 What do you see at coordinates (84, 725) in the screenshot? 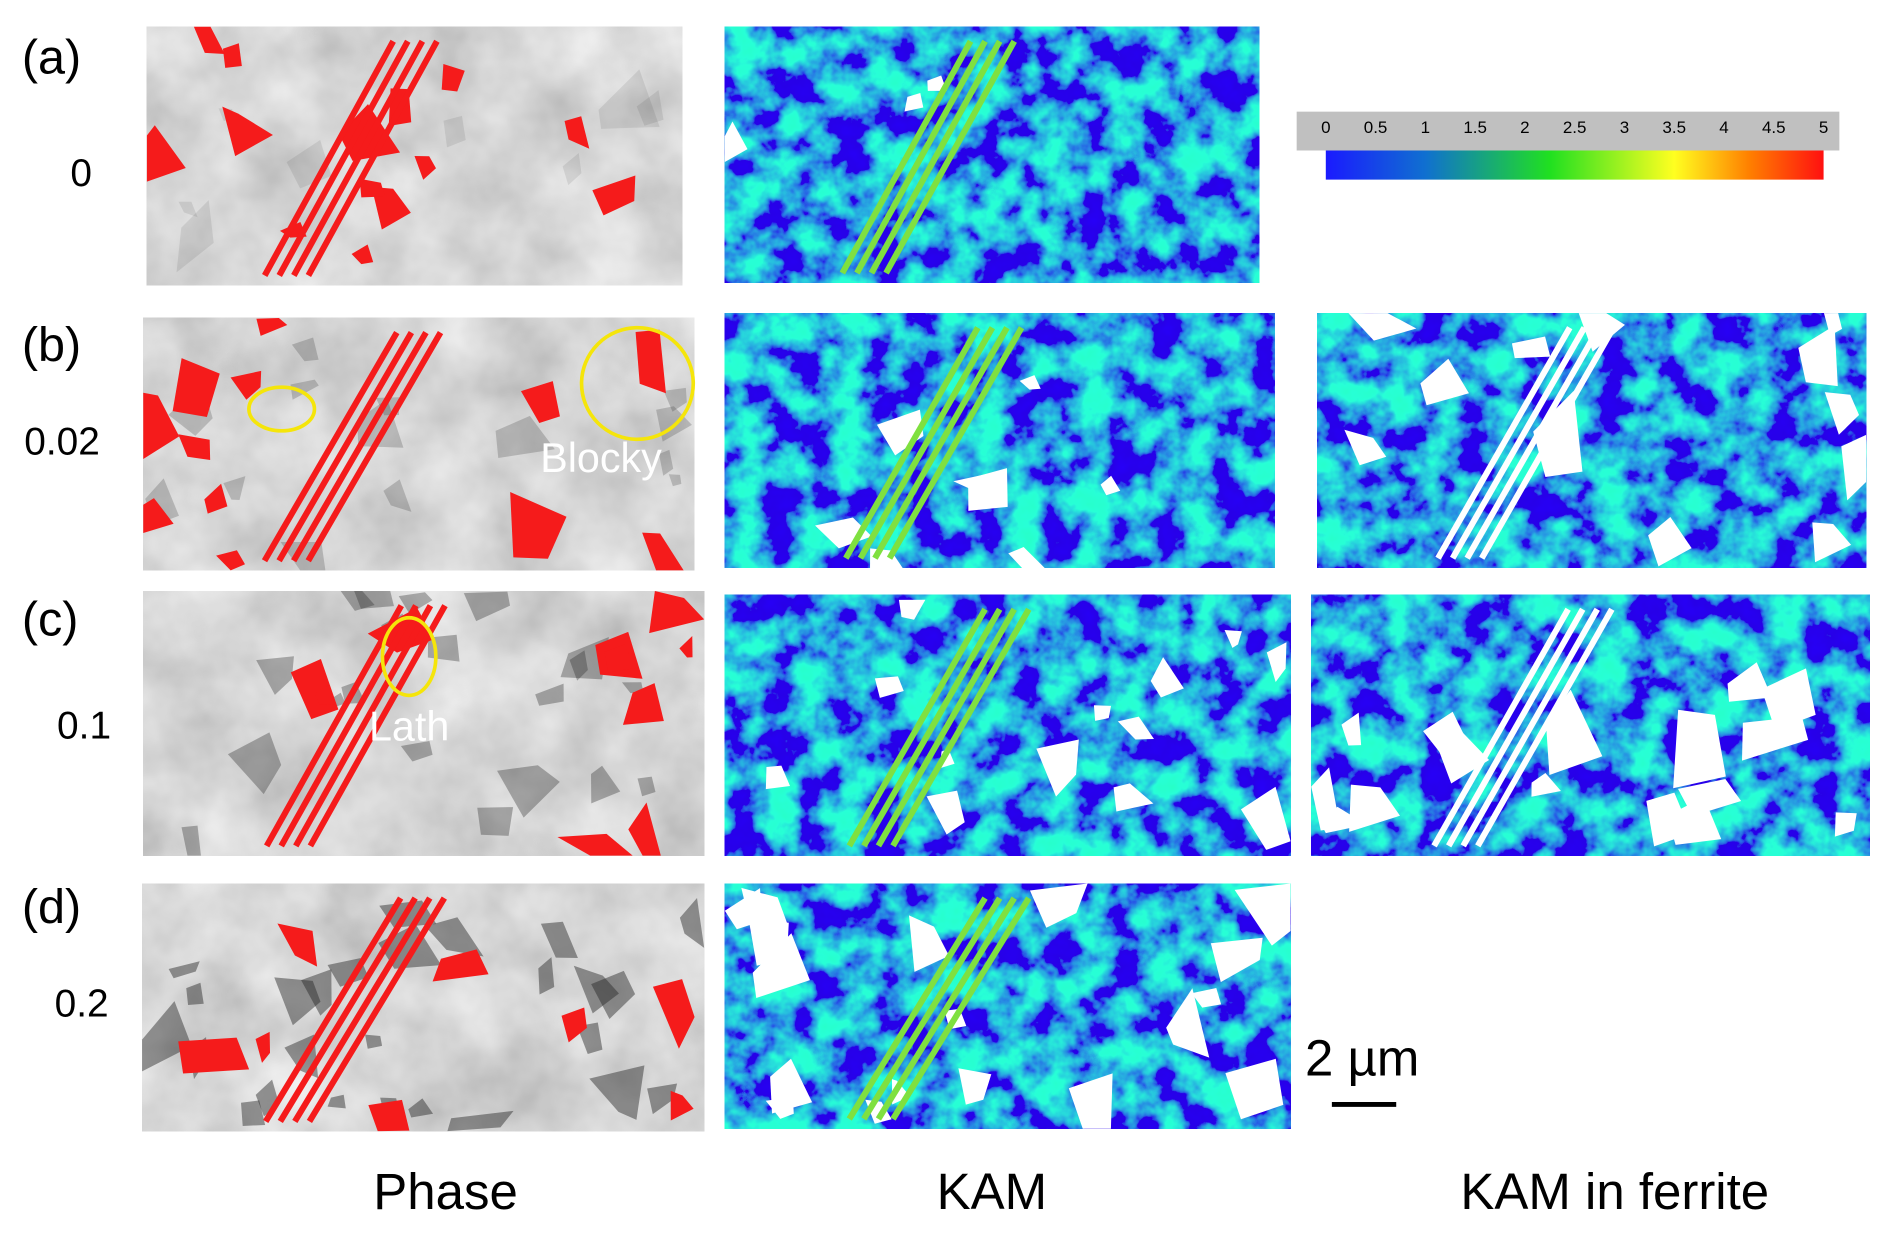
I see `row-strain: 0.1` at bounding box center [84, 725].